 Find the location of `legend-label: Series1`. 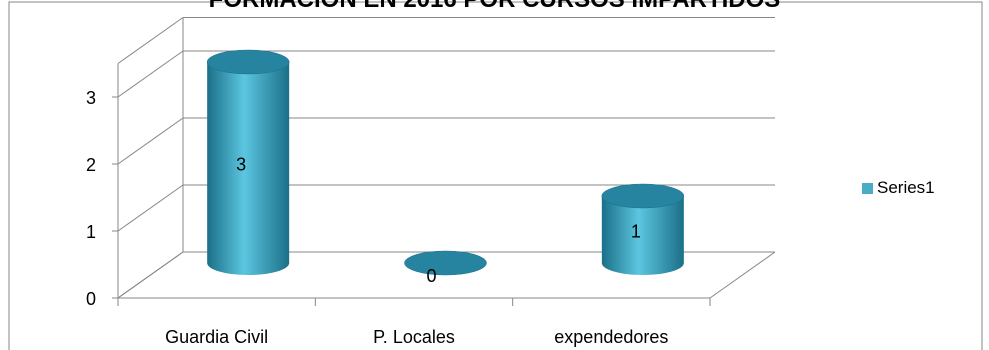

legend-label: Series1 is located at coordinates (906, 187).